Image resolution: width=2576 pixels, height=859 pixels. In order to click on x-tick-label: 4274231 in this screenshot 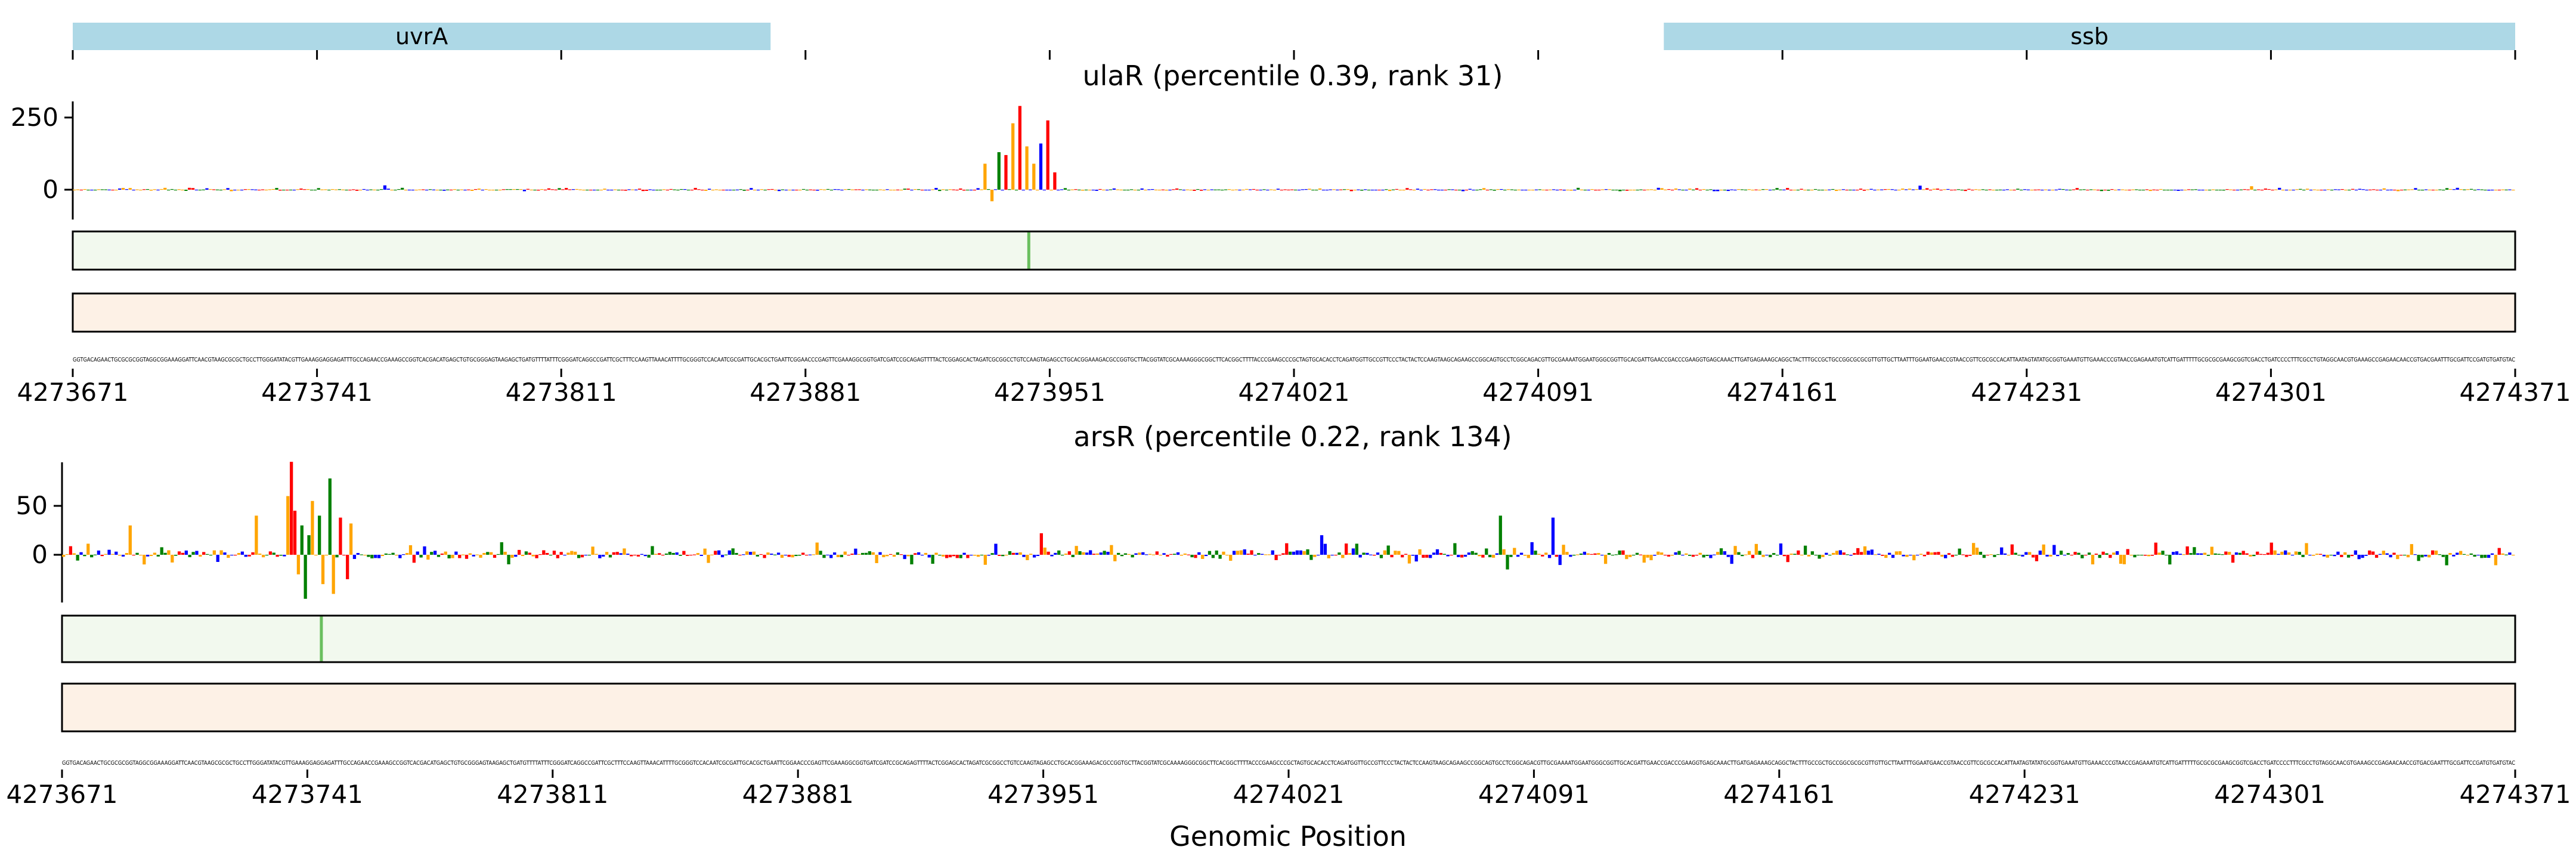, I will do `click(2027, 392)`.